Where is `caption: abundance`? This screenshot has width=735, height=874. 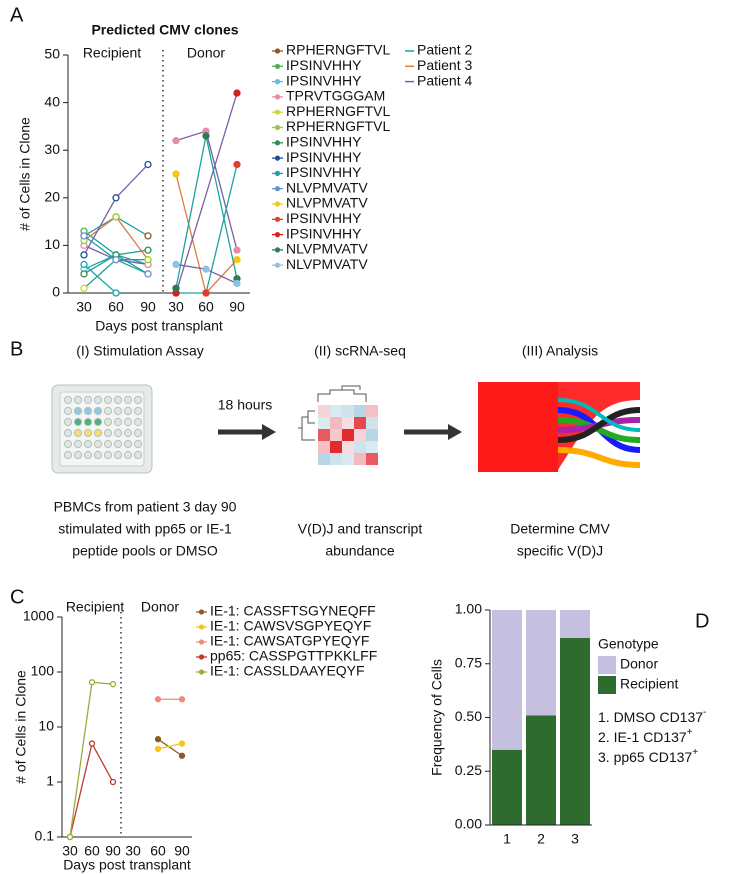 caption: abundance is located at coordinates (360, 551).